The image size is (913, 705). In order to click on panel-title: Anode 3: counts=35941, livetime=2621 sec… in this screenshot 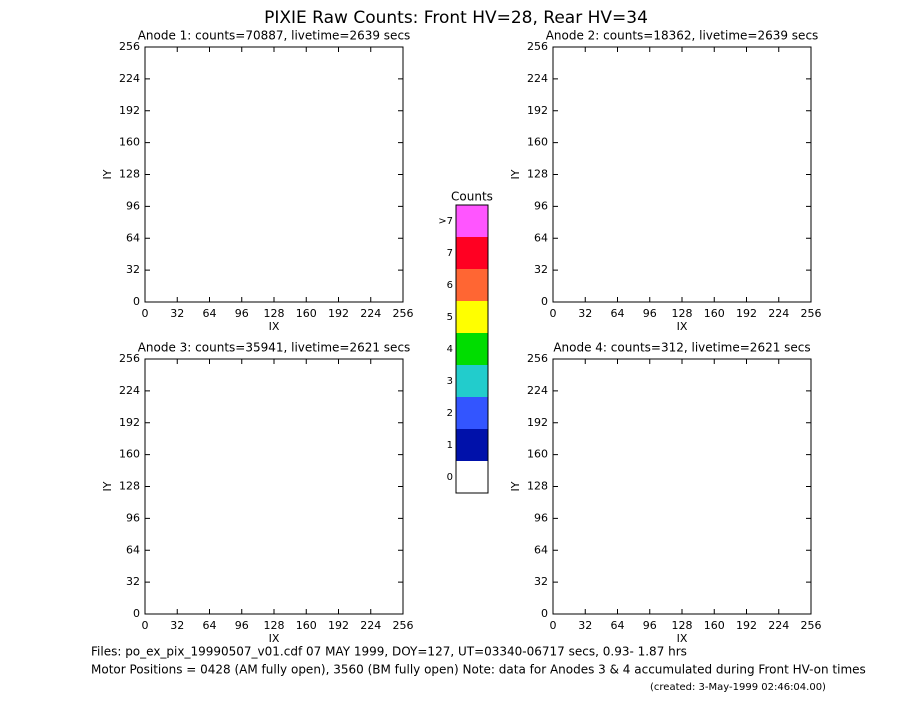, I will do `click(274, 348)`.